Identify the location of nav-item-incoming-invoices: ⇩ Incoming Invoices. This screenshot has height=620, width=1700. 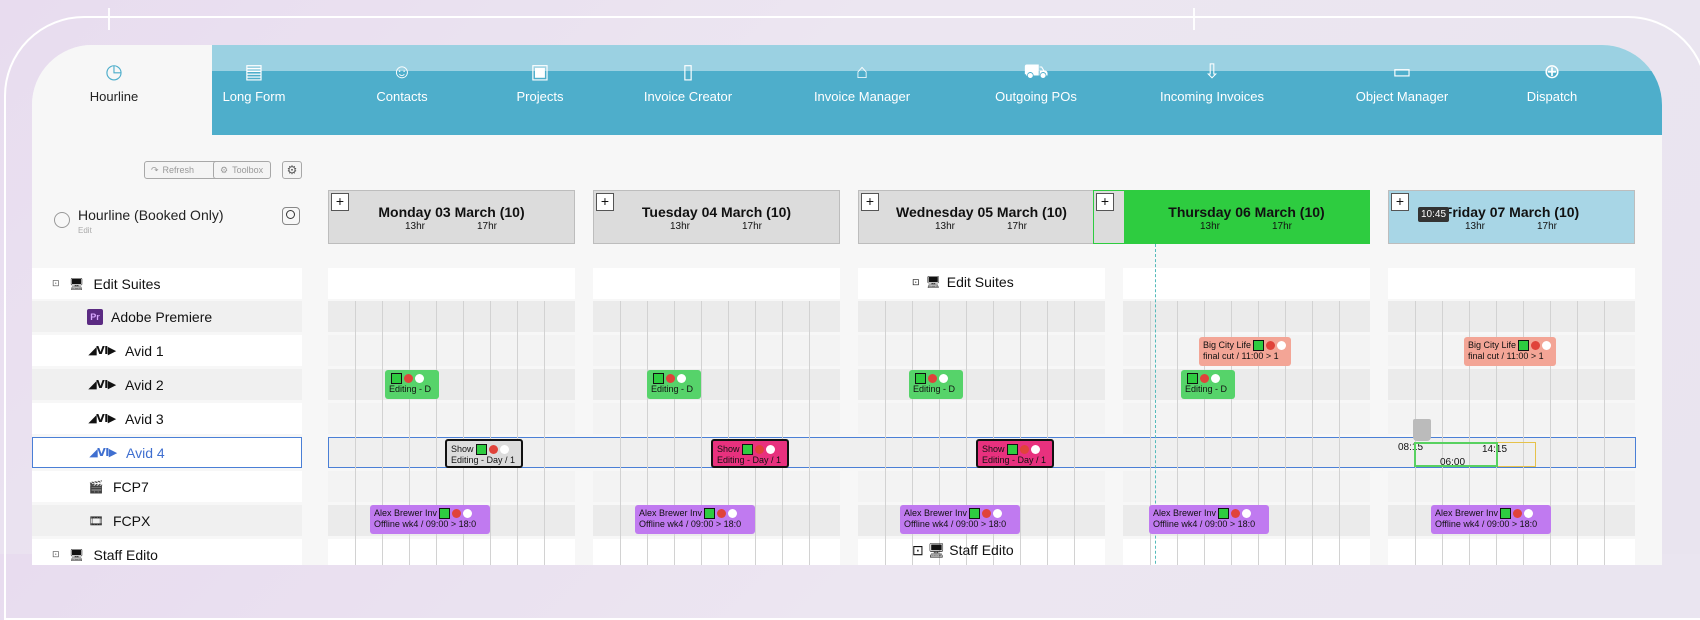
(1212, 94).